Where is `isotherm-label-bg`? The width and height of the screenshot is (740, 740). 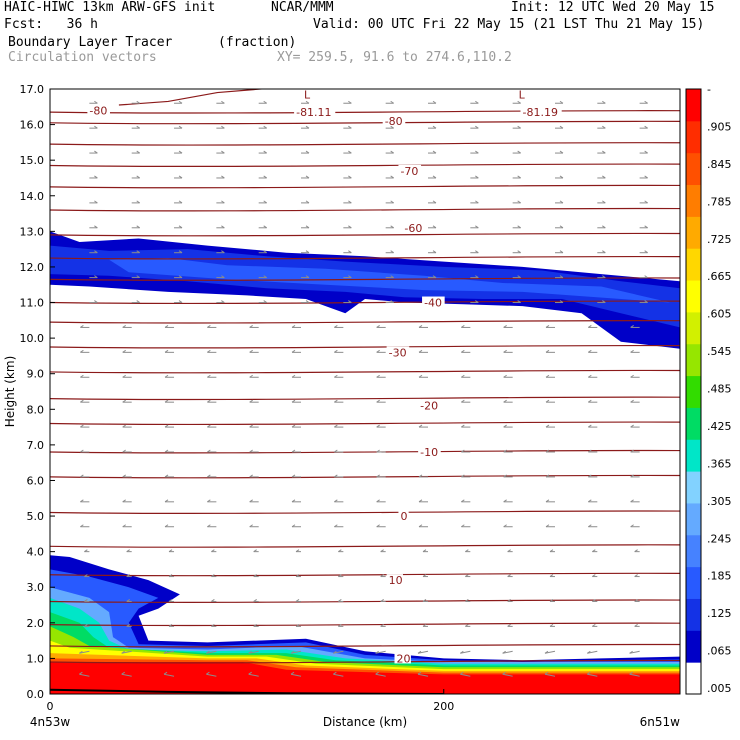
isotherm-label-bg is located at coordinates (403, 516).